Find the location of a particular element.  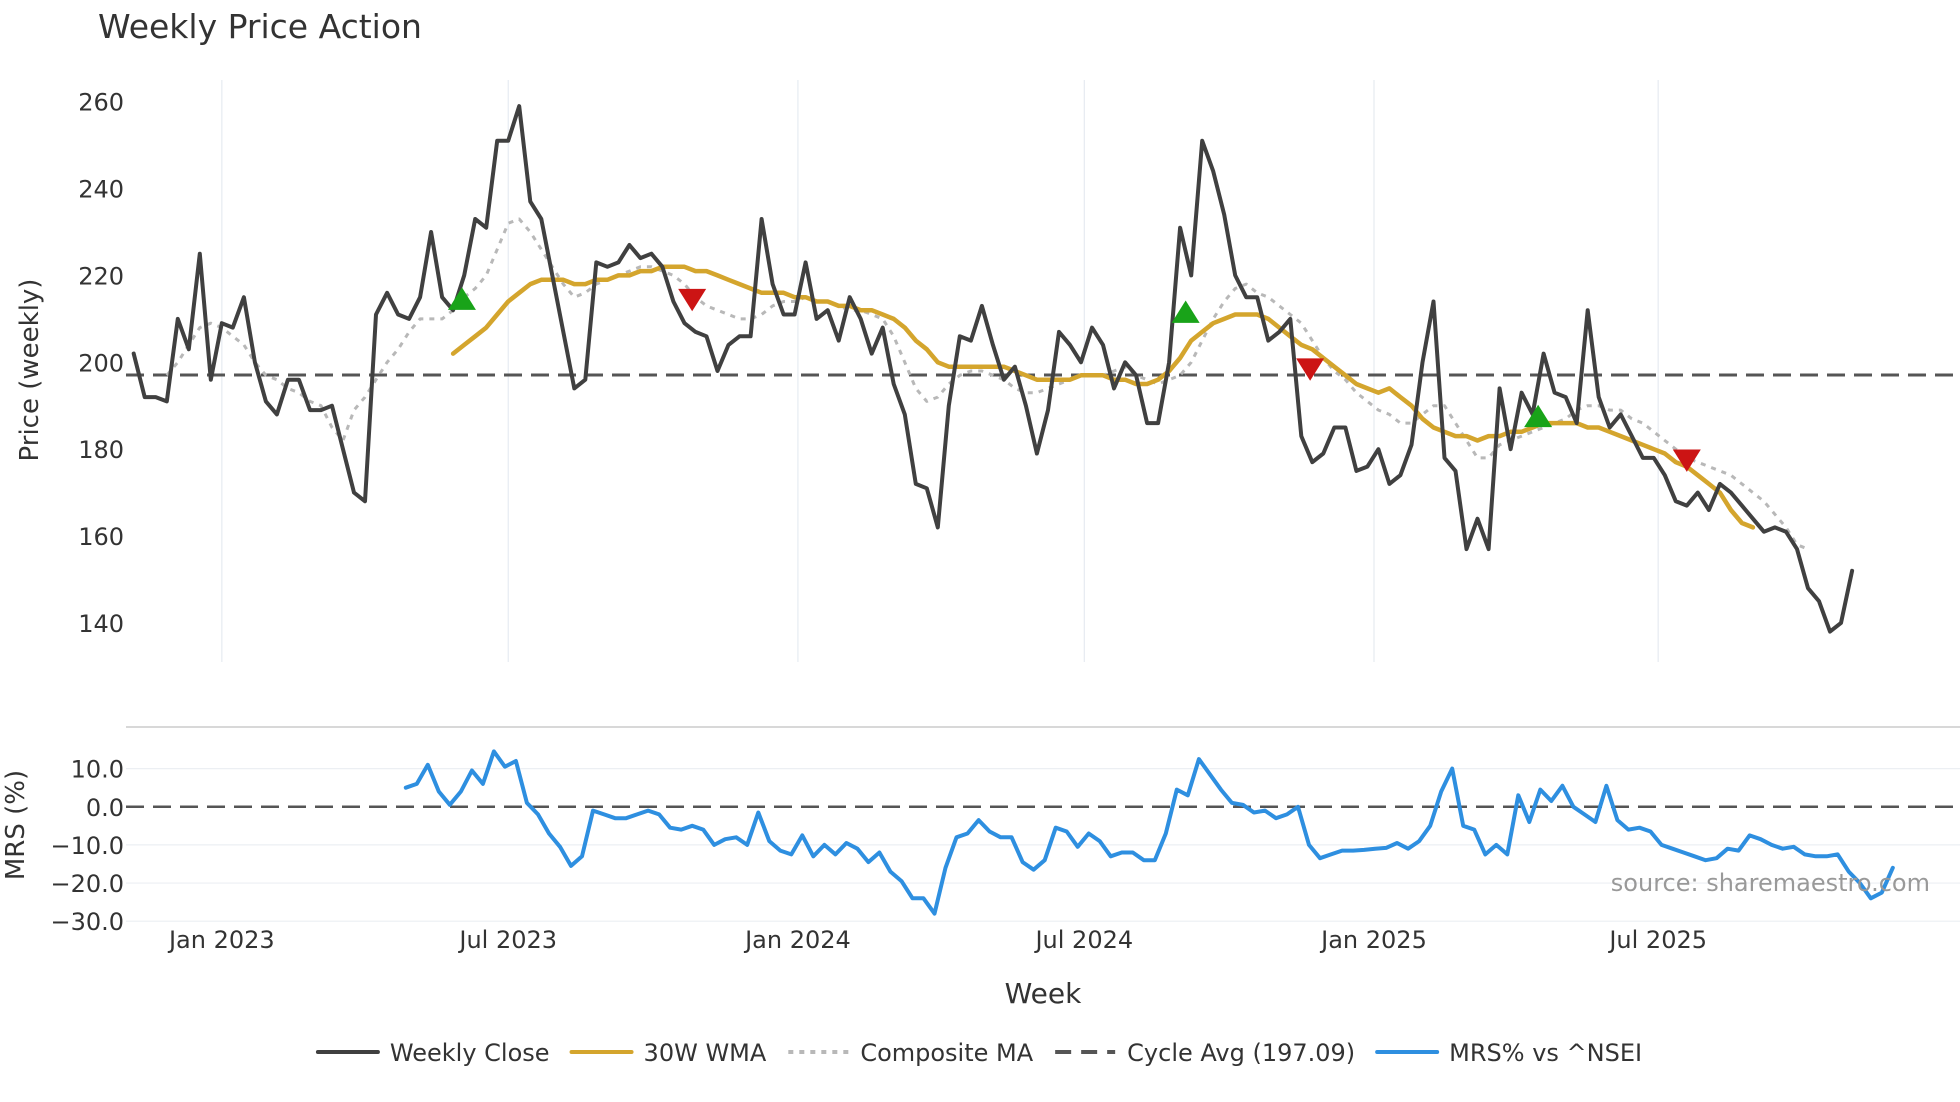

mrs-gridlines is located at coordinates (1043, 845).